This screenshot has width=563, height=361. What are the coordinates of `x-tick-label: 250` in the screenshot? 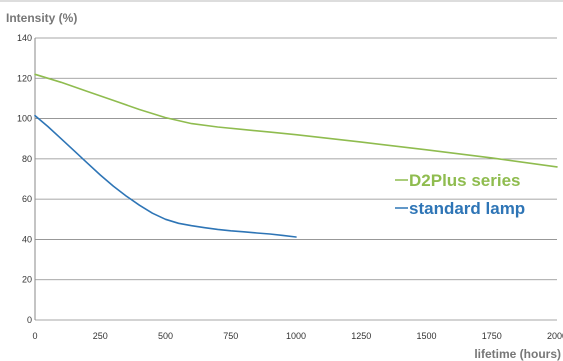 It's located at (100, 336).